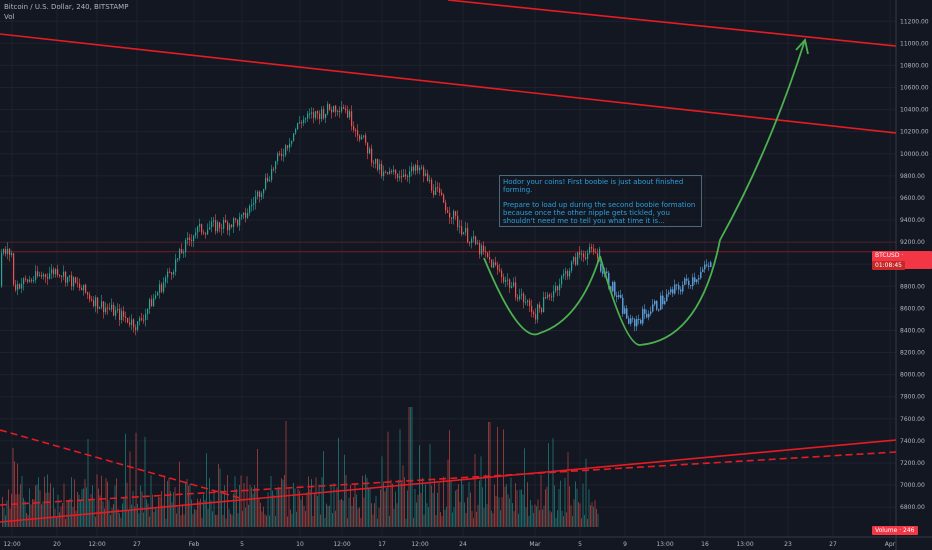  What do you see at coordinates (705, 544) in the screenshot?
I see `x-tick-label-15: 16` at bounding box center [705, 544].